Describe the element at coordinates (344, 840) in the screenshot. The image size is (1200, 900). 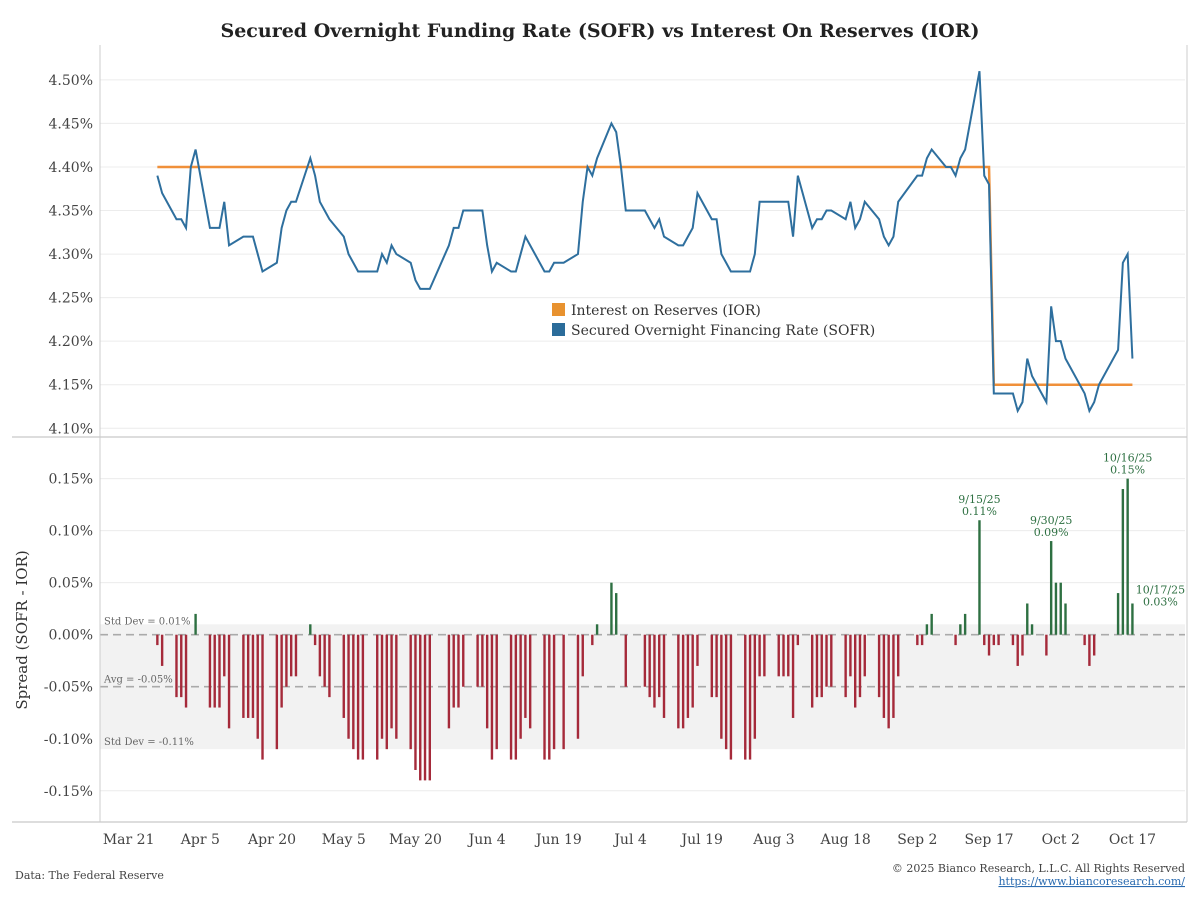
I see `x-tick-label: May 5` at that location.